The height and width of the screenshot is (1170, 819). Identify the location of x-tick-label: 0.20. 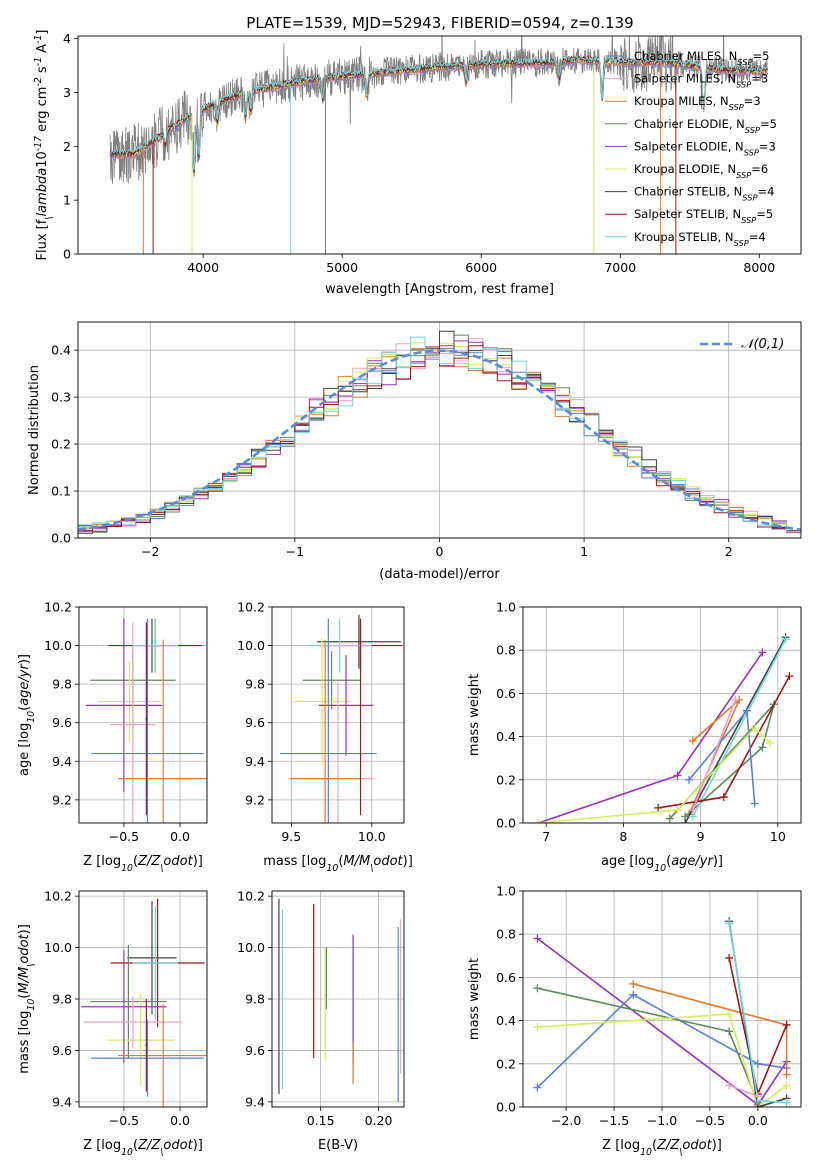
(379, 1120).